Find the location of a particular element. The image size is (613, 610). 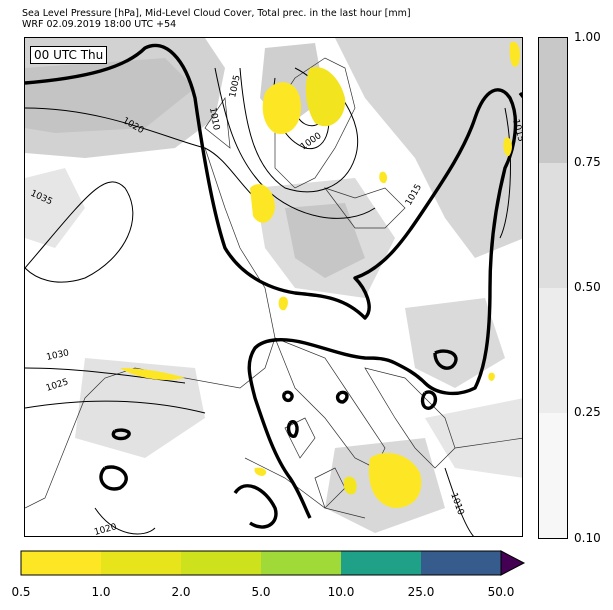

precip-tick: 5.0 is located at coordinates (261, 592).